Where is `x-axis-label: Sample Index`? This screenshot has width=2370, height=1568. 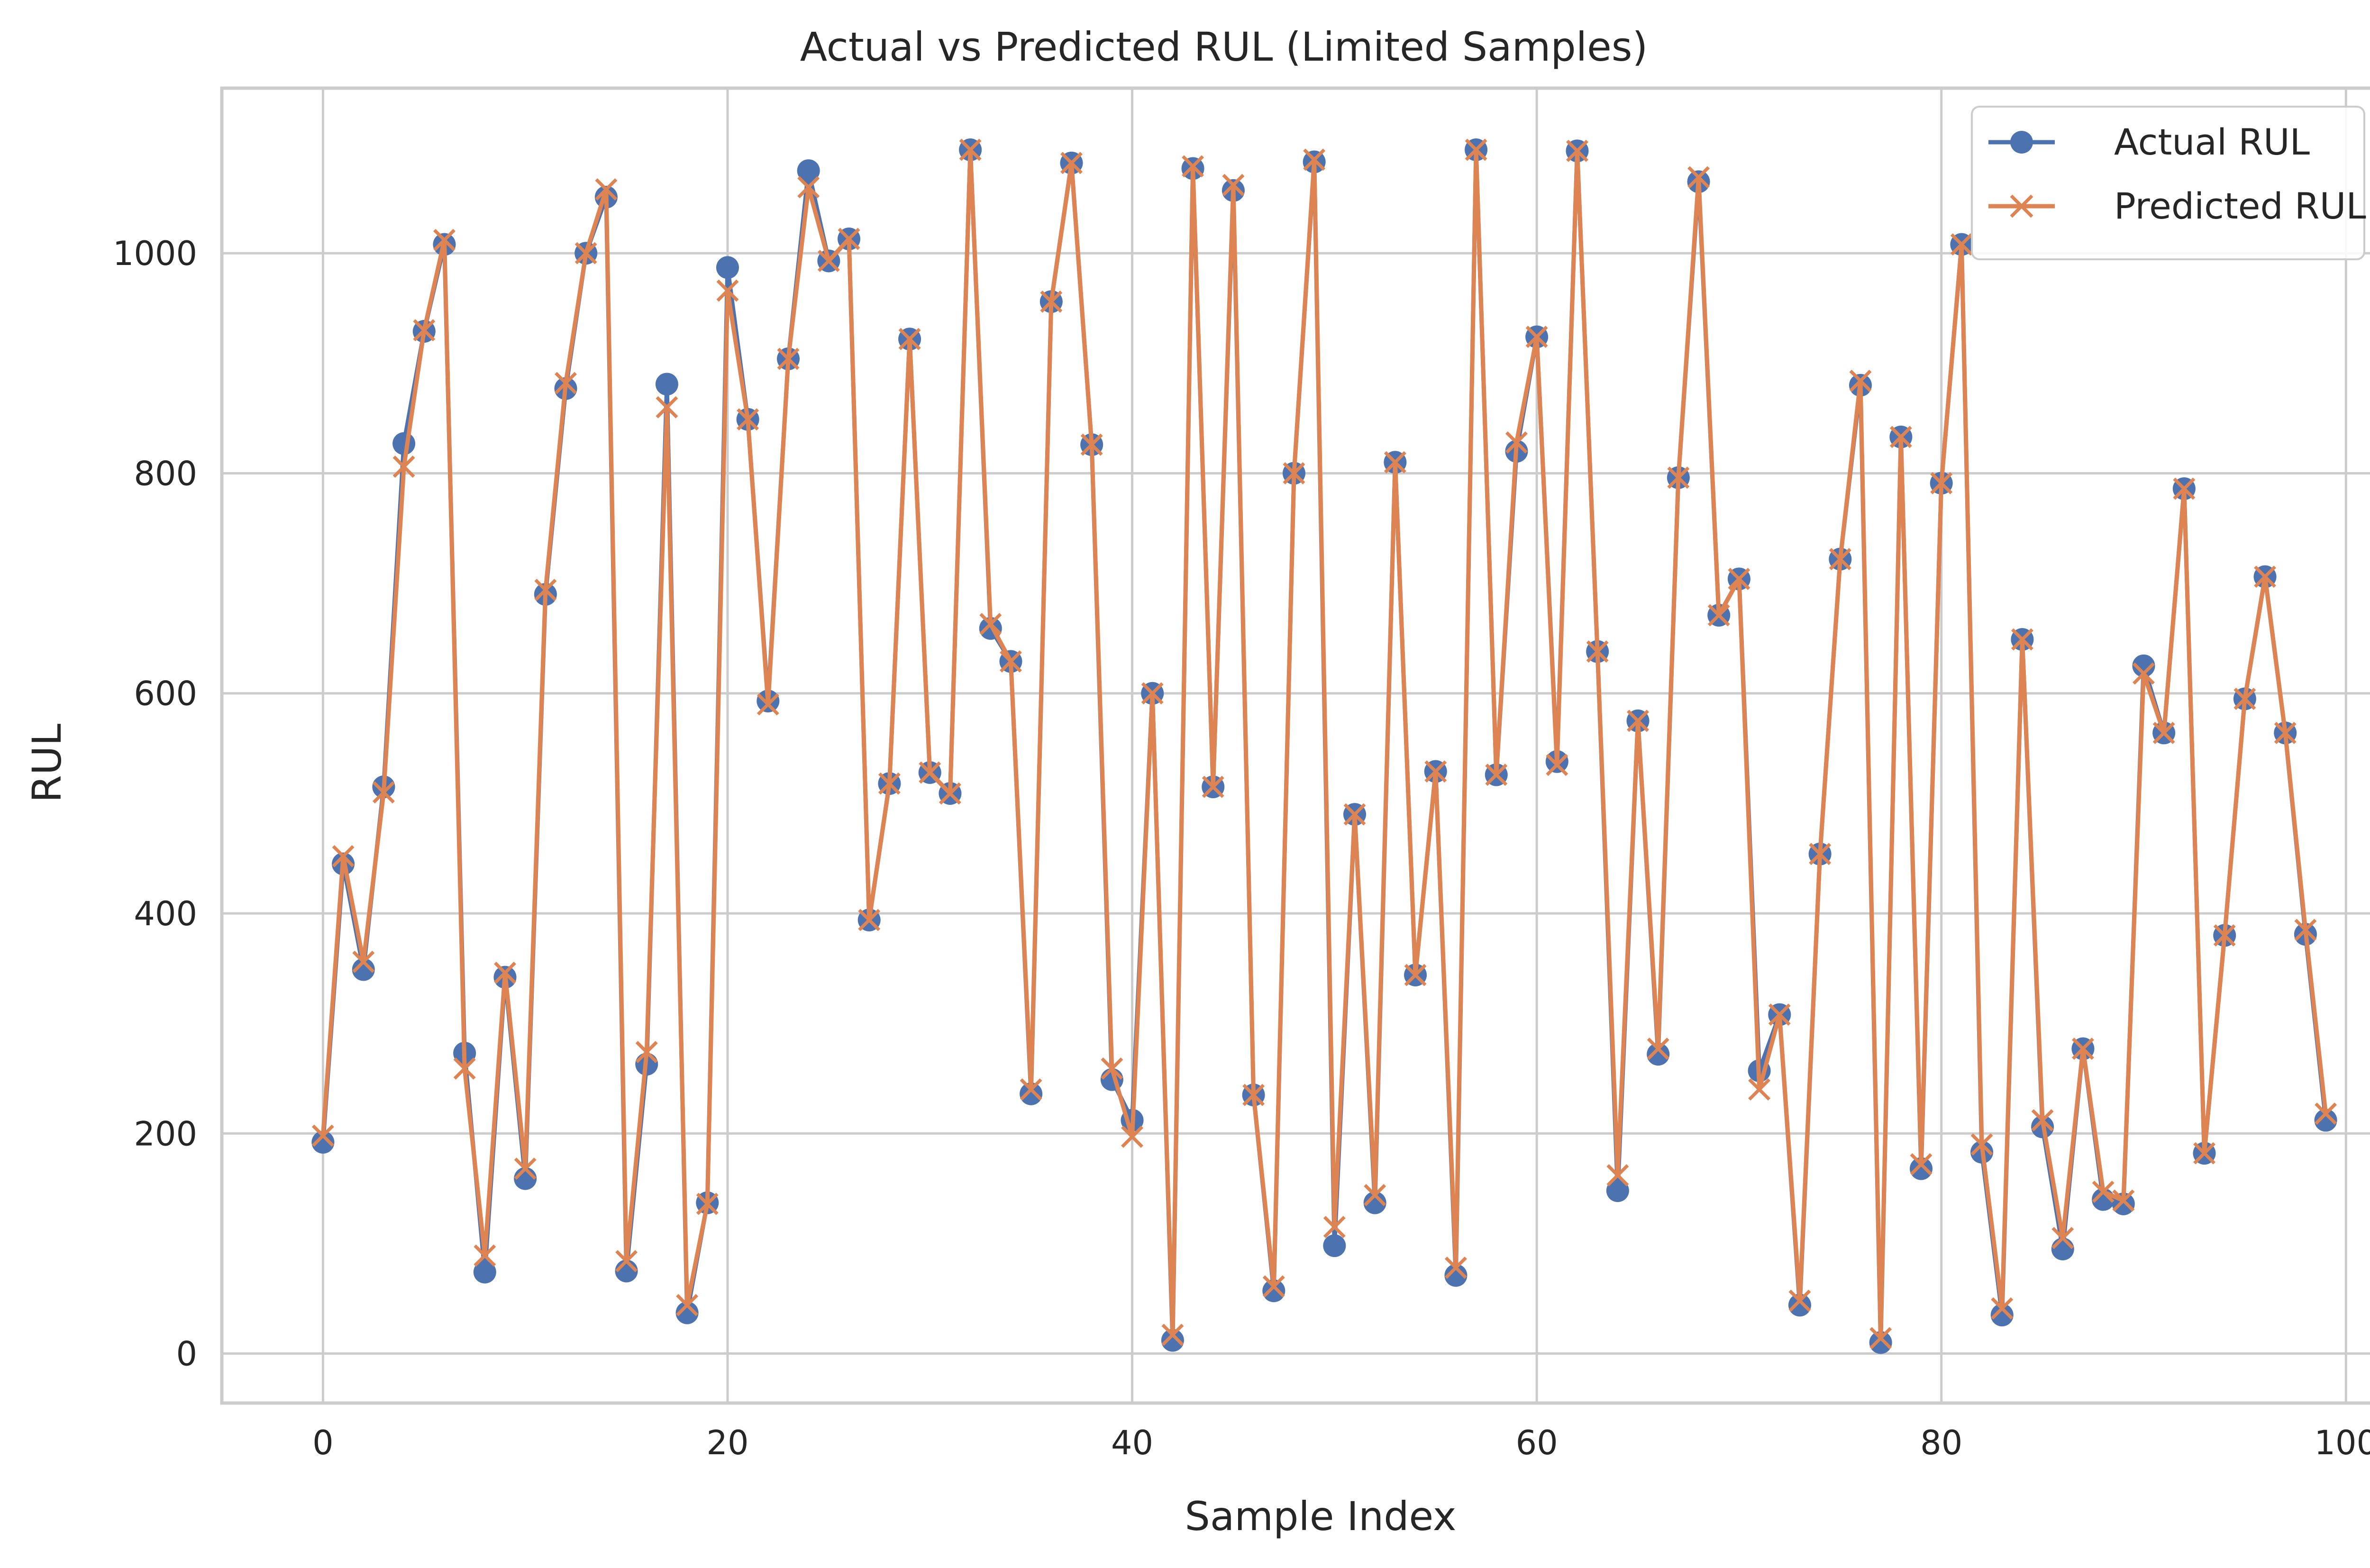 x-axis-label: Sample Index is located at coordinates (1321, 1516).